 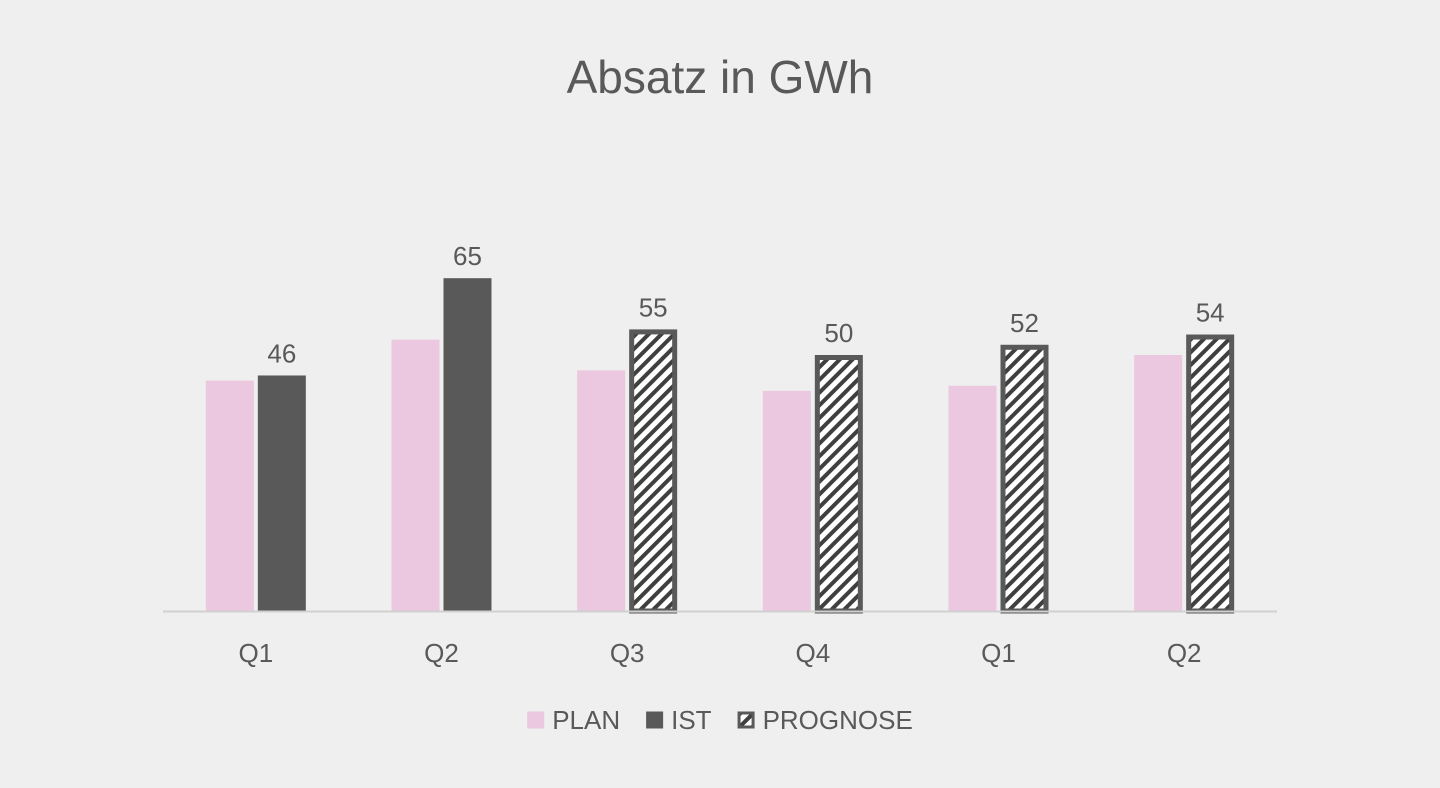 What do you see at coordinates (719, 653) in the screenshot?
I see `x-axis-ticks: Q1 Q2 Q3 Q4 Q1 Q2` at bounding box center [719, 653].